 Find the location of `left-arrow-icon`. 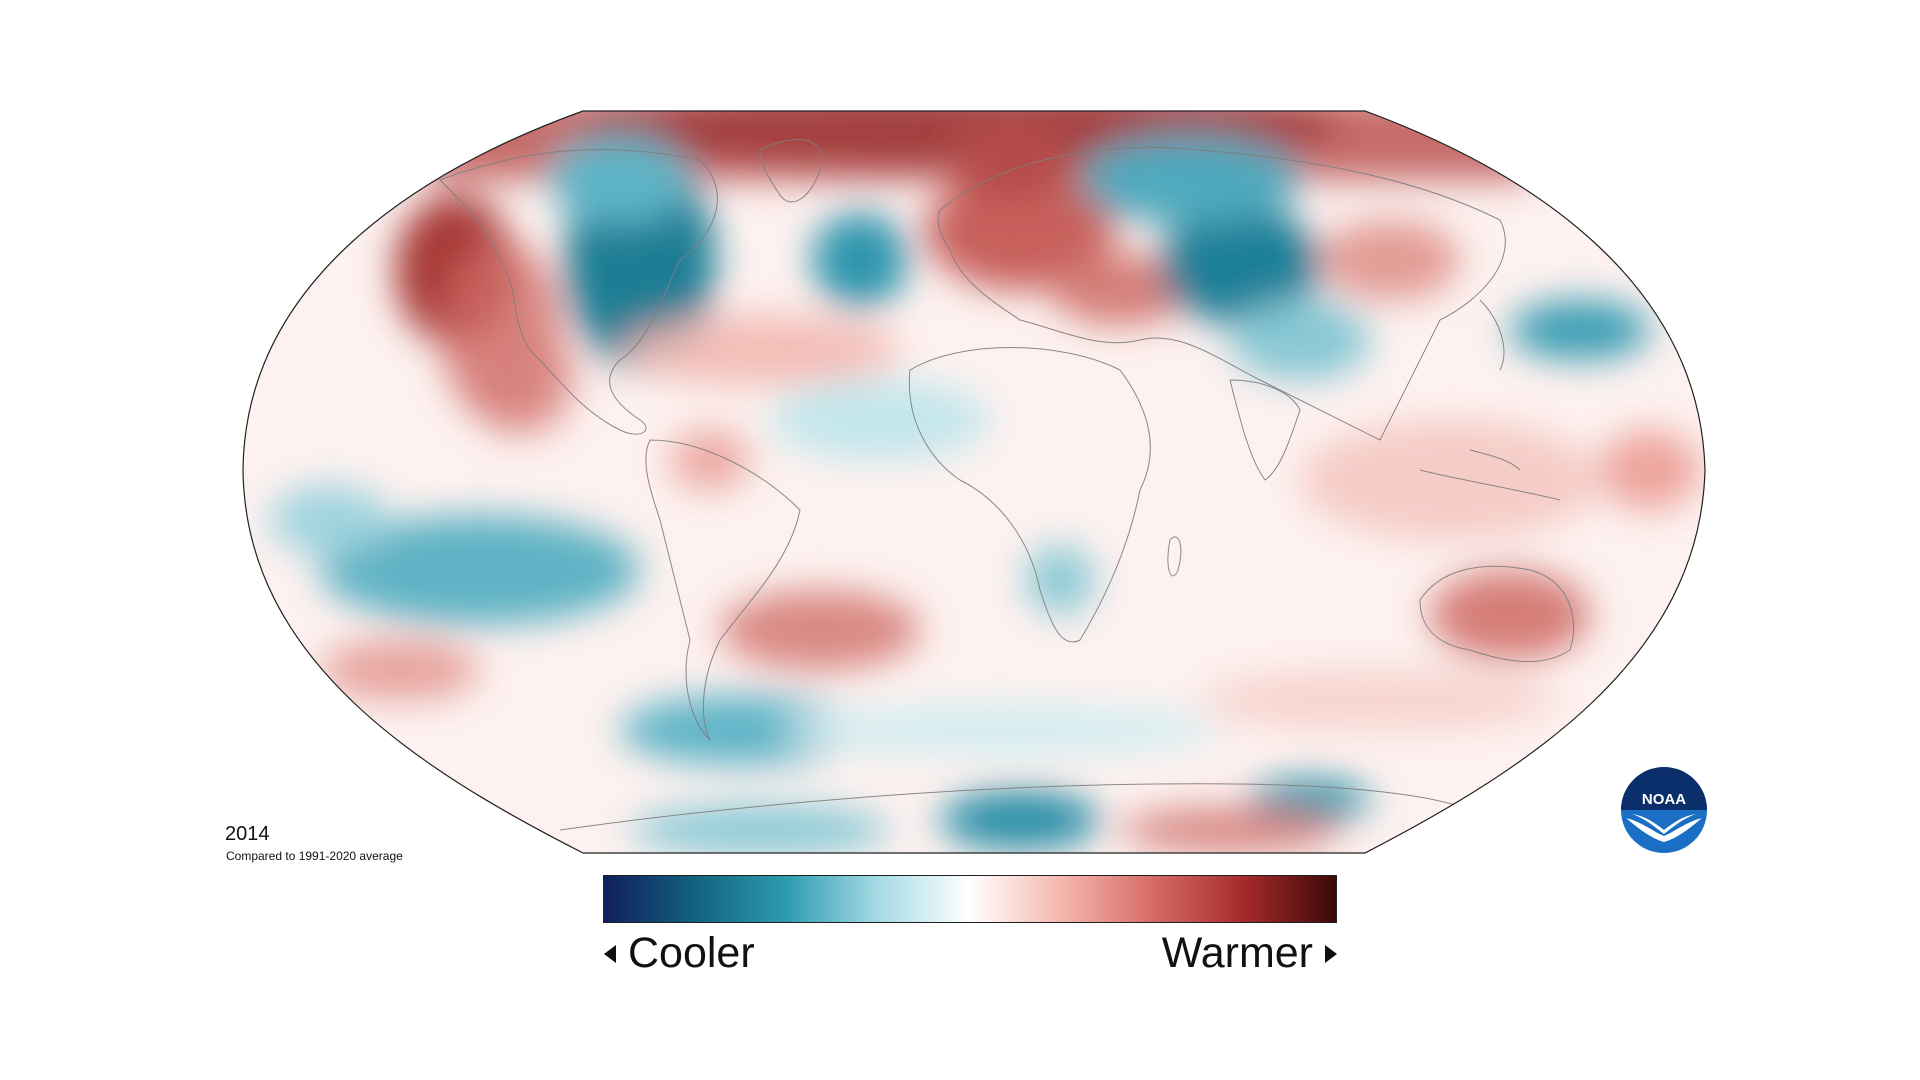

left-arrow-icon is located at coordinates (610, 953).